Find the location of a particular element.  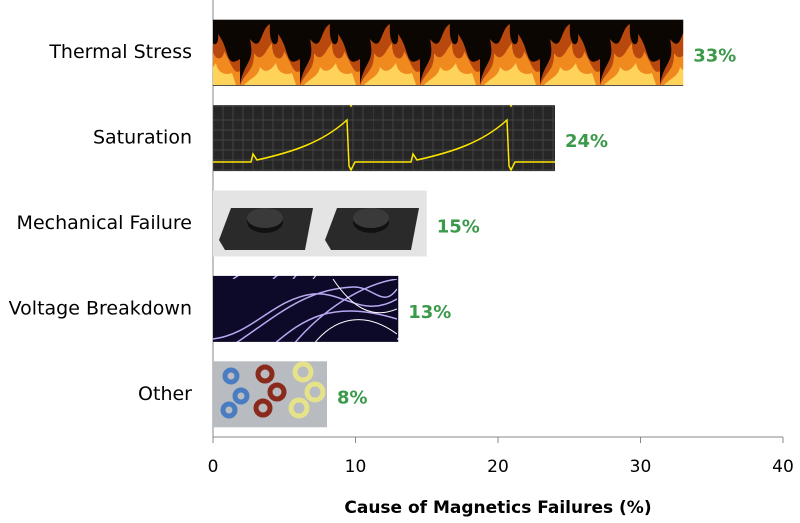

value-label: 24% is located at coordinates (586, 141).